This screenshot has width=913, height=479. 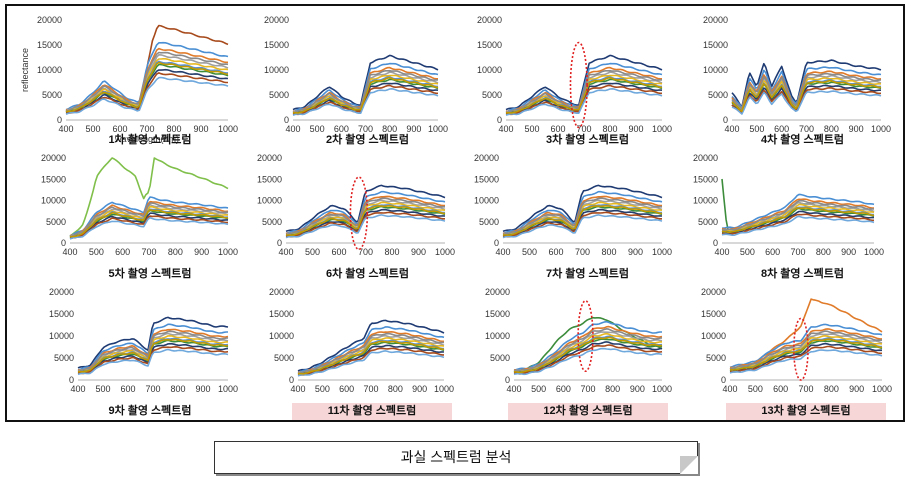 What do you see at coordinates (456, 457) in the screenshot?
I see `figure-caption: 과실 스펙트럼 분석` at bounding box center [456, 457].